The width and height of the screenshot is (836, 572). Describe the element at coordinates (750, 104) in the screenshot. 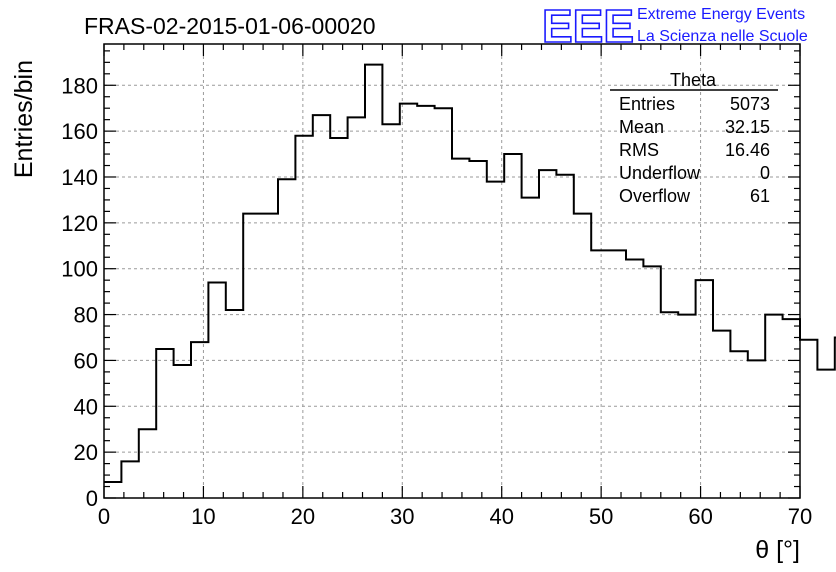

I see `stats-value: 5073` at that location.